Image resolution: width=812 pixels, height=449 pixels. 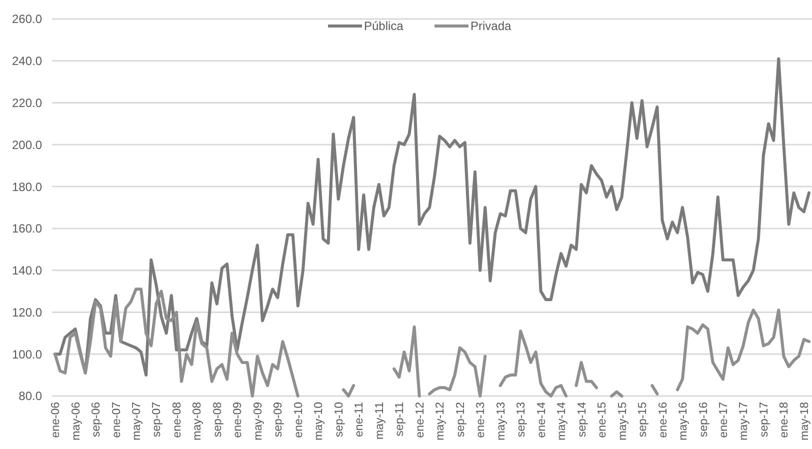 I want to click on x-tick-label: sep-15, so click(x=643, y=420).